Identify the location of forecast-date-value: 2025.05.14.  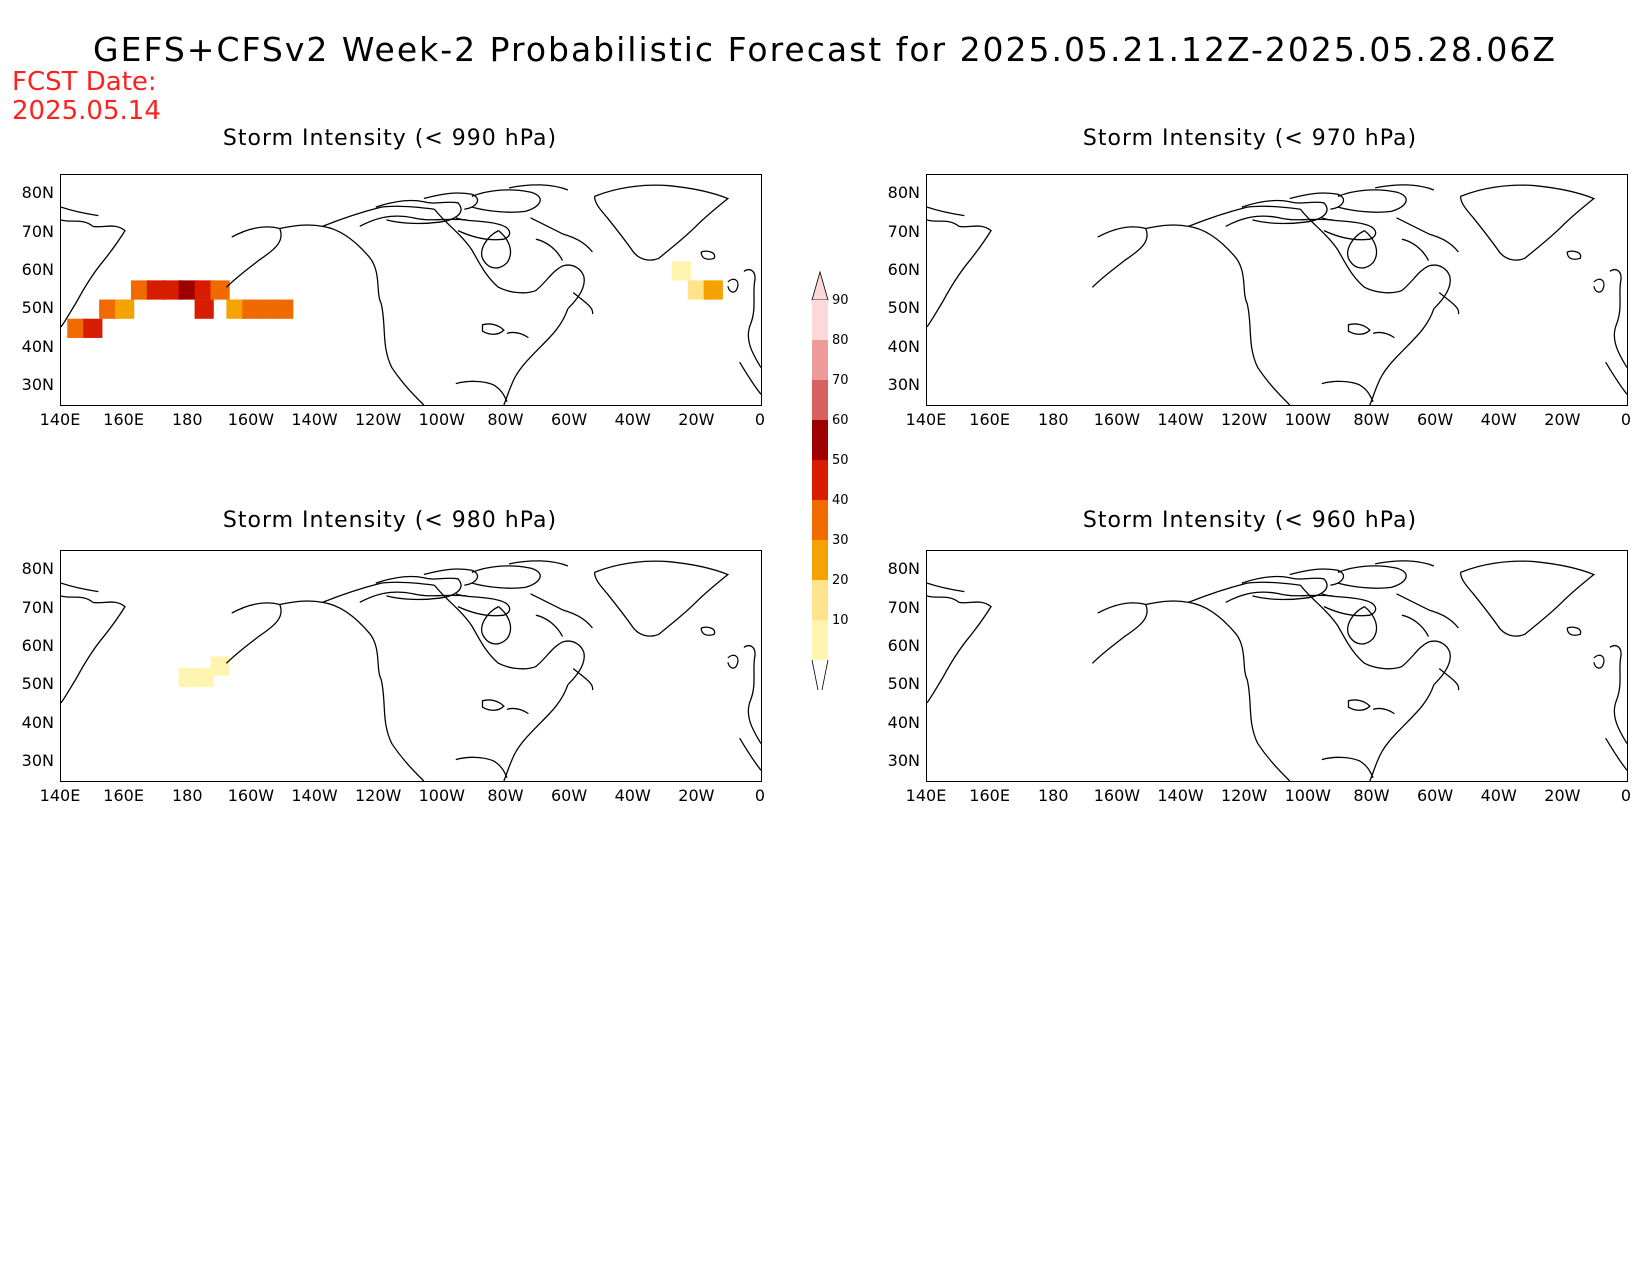
(86, 111).